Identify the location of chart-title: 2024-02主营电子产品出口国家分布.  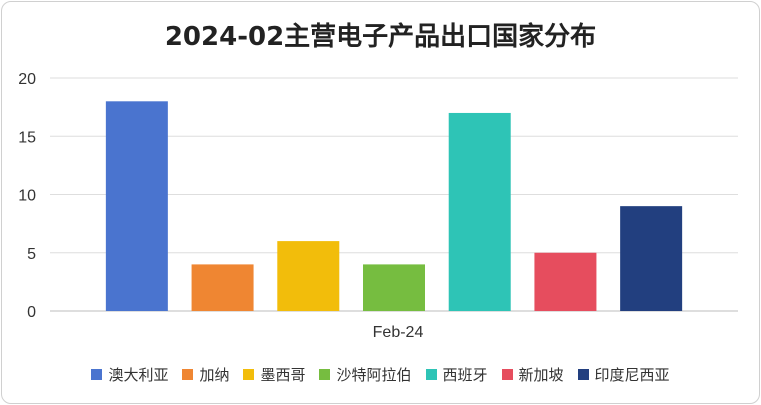
(380, 37).